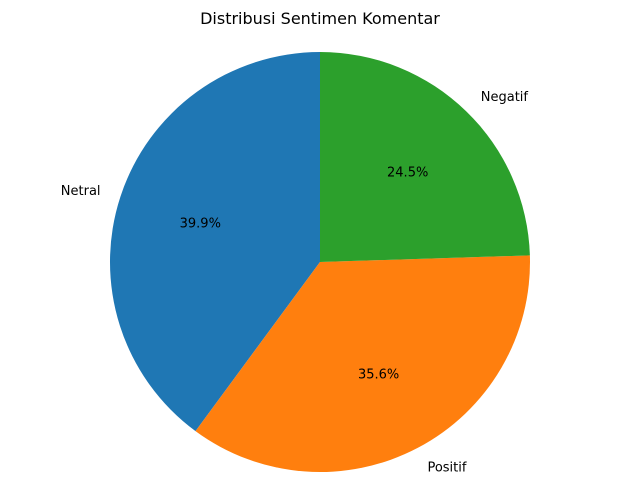  Describe the element at coordinates (425, 157) in the screenshot. I see `pie-slice-negatif` at that location.